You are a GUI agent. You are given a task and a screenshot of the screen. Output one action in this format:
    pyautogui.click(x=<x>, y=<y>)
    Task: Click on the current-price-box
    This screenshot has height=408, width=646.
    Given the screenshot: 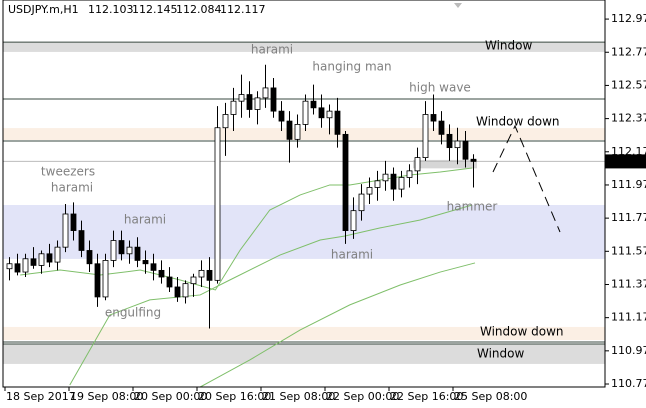 What is the action you would take?
    pyautogui.click(x=625, y=161)
    